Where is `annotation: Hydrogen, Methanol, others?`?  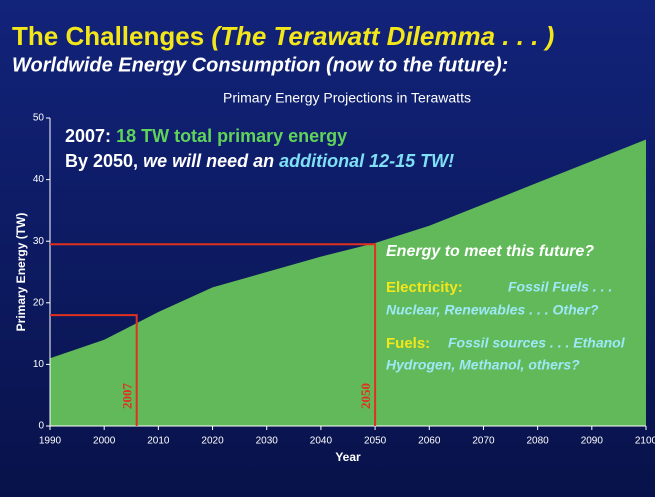 annotation: Hydrogen, Methanol, others? is located at coordinates (483, 365).